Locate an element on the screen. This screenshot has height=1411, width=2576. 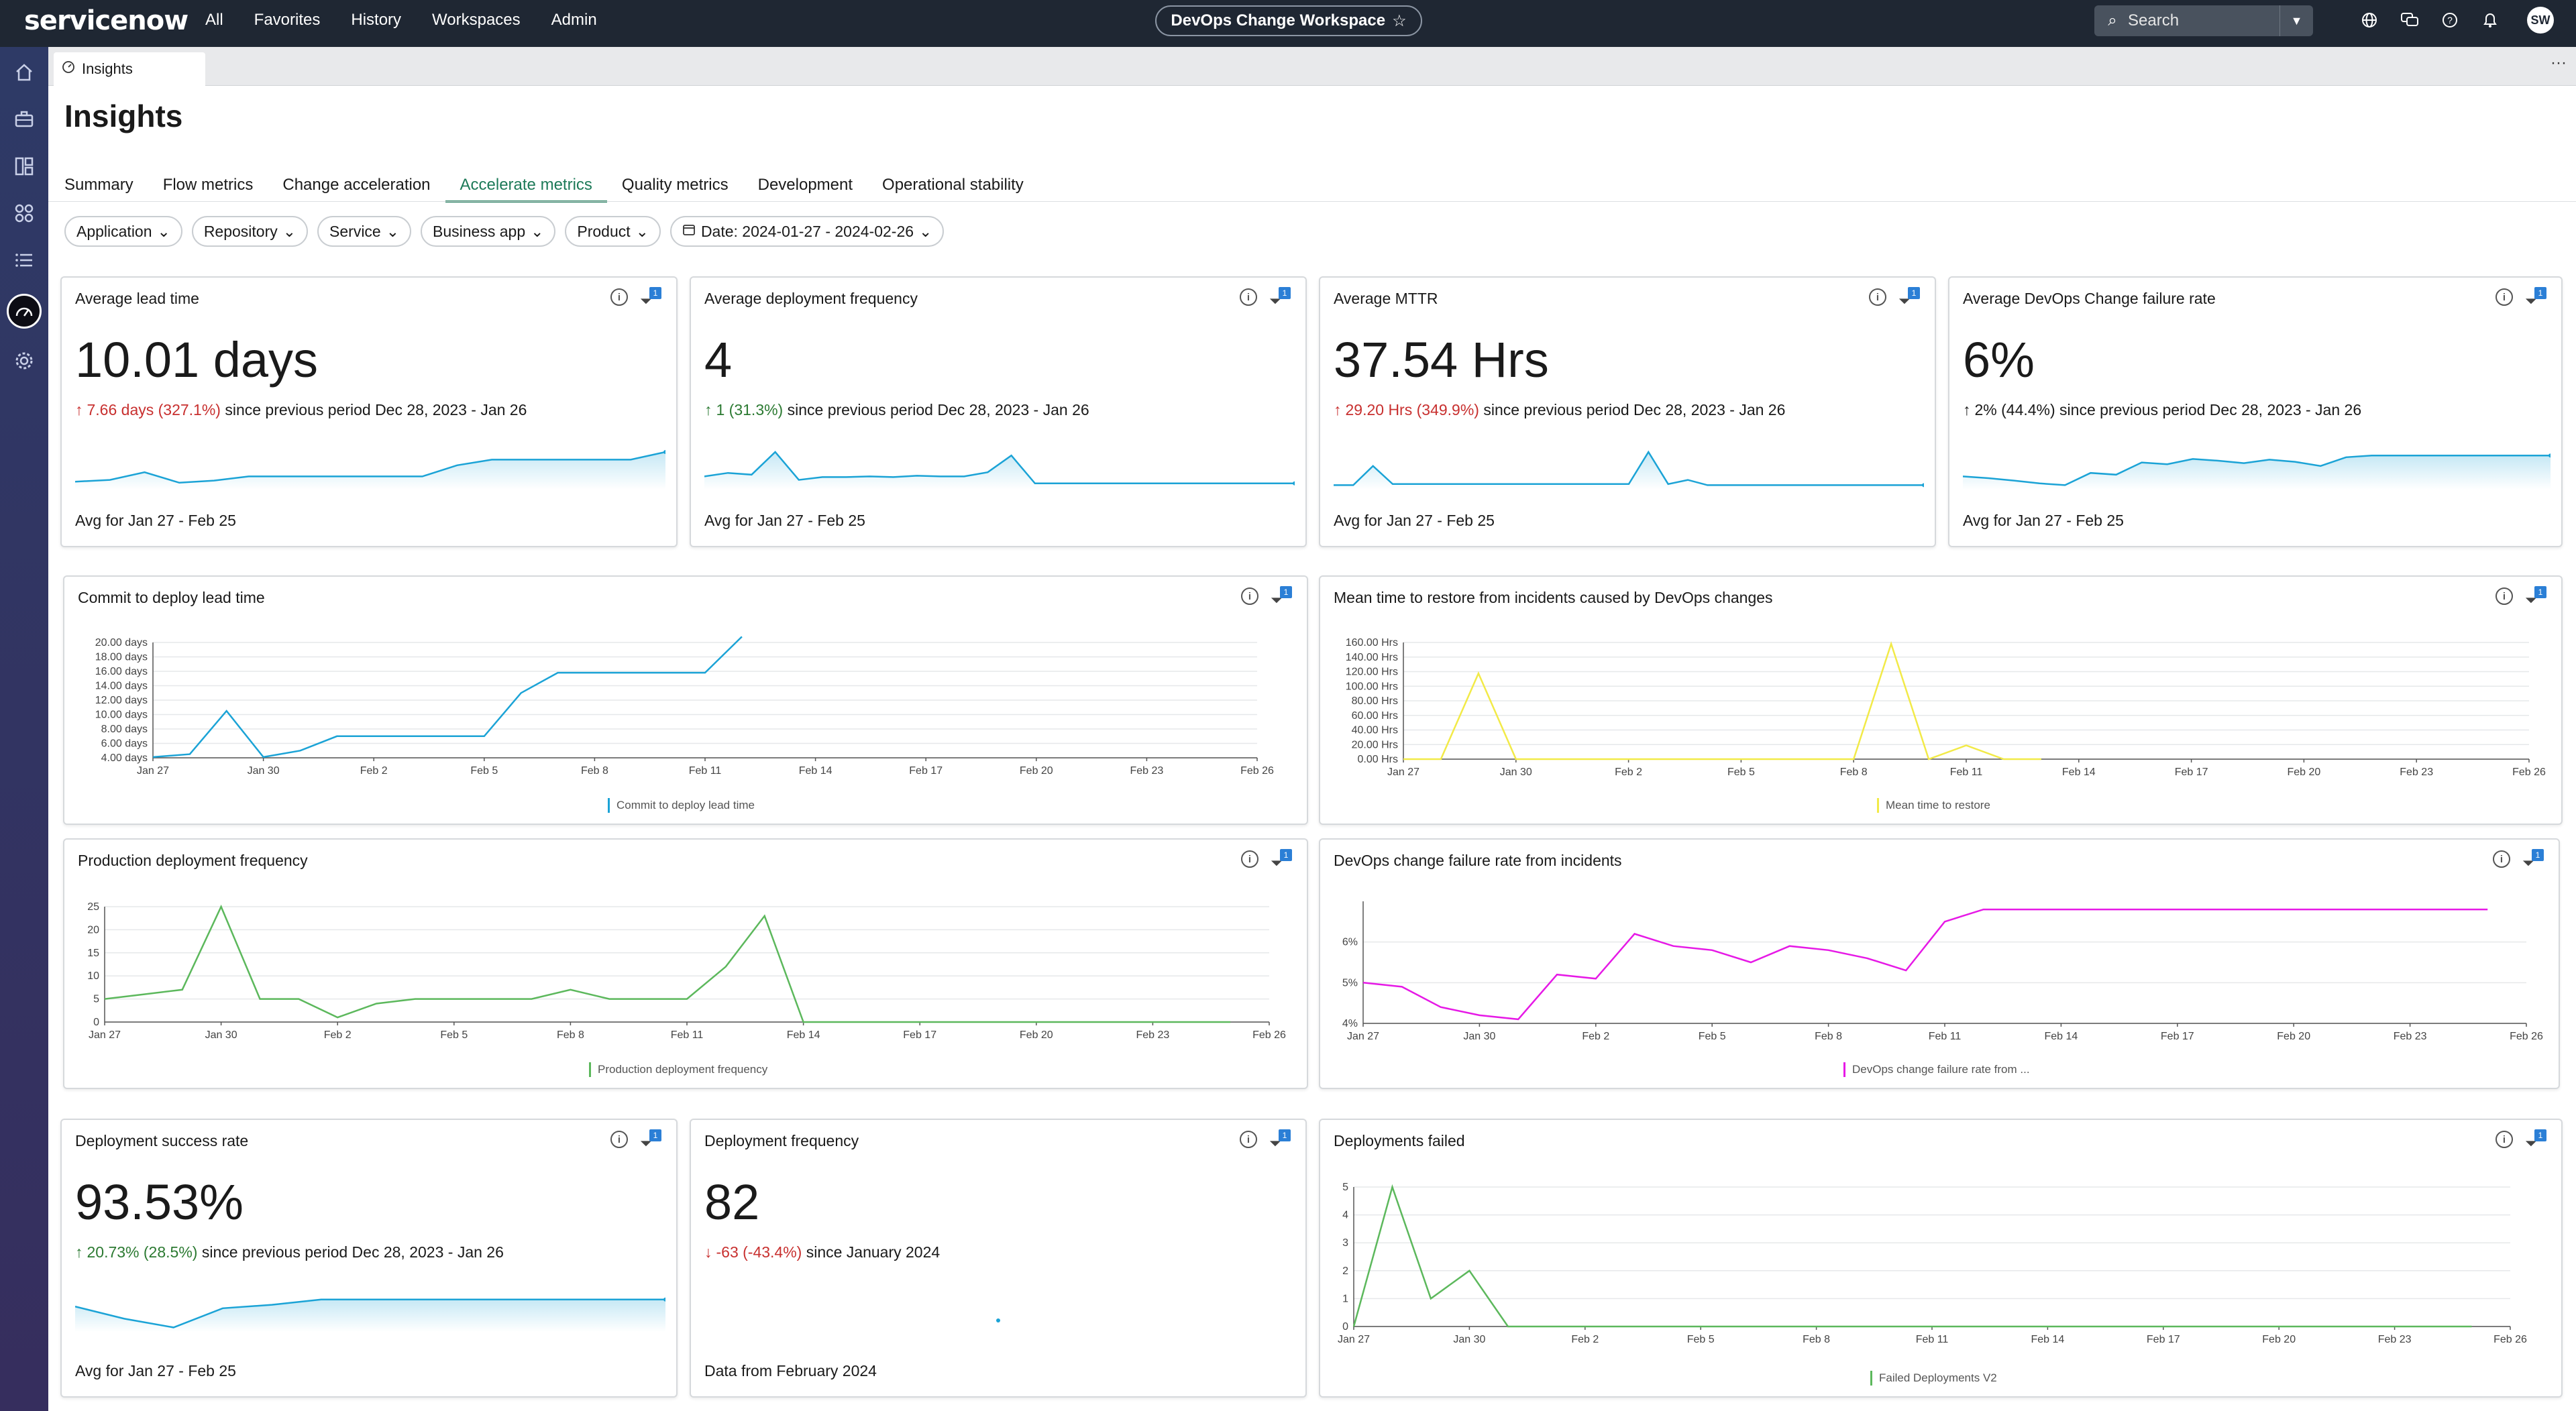
servicenow-logo: servicenow is located at coordinates (106, 20).